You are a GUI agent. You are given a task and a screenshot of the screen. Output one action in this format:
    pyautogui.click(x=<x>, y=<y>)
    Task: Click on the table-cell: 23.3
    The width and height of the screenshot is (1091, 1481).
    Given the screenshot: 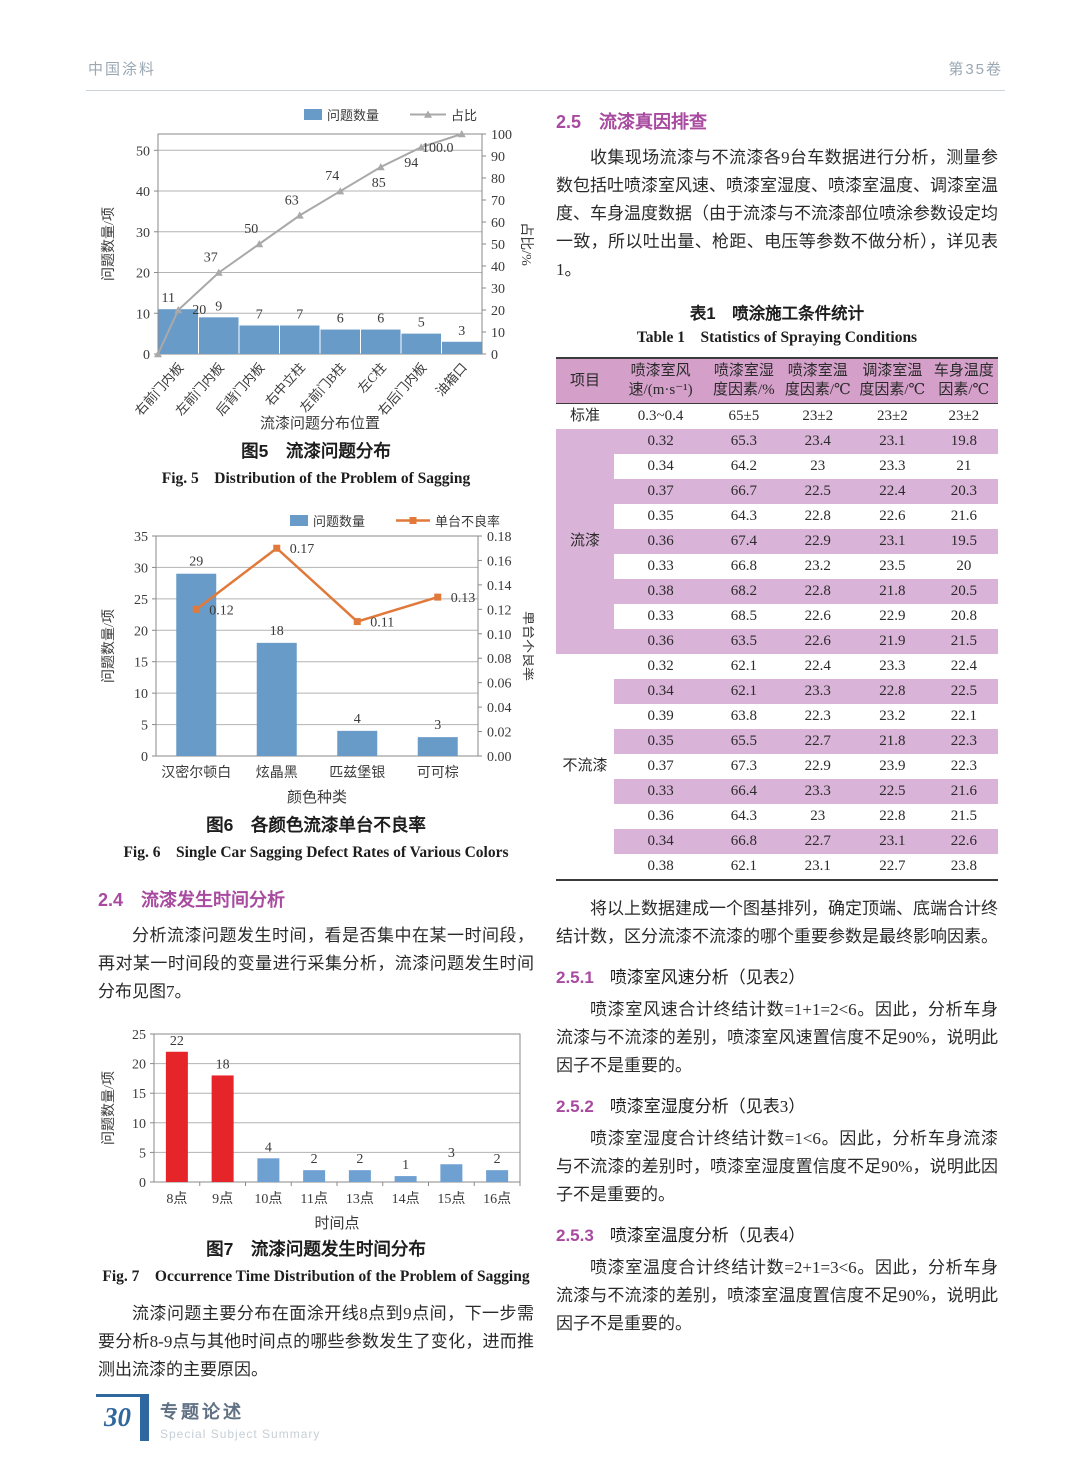 What is the action you would take?
    pyautogui.click(x=892, y=666)
    